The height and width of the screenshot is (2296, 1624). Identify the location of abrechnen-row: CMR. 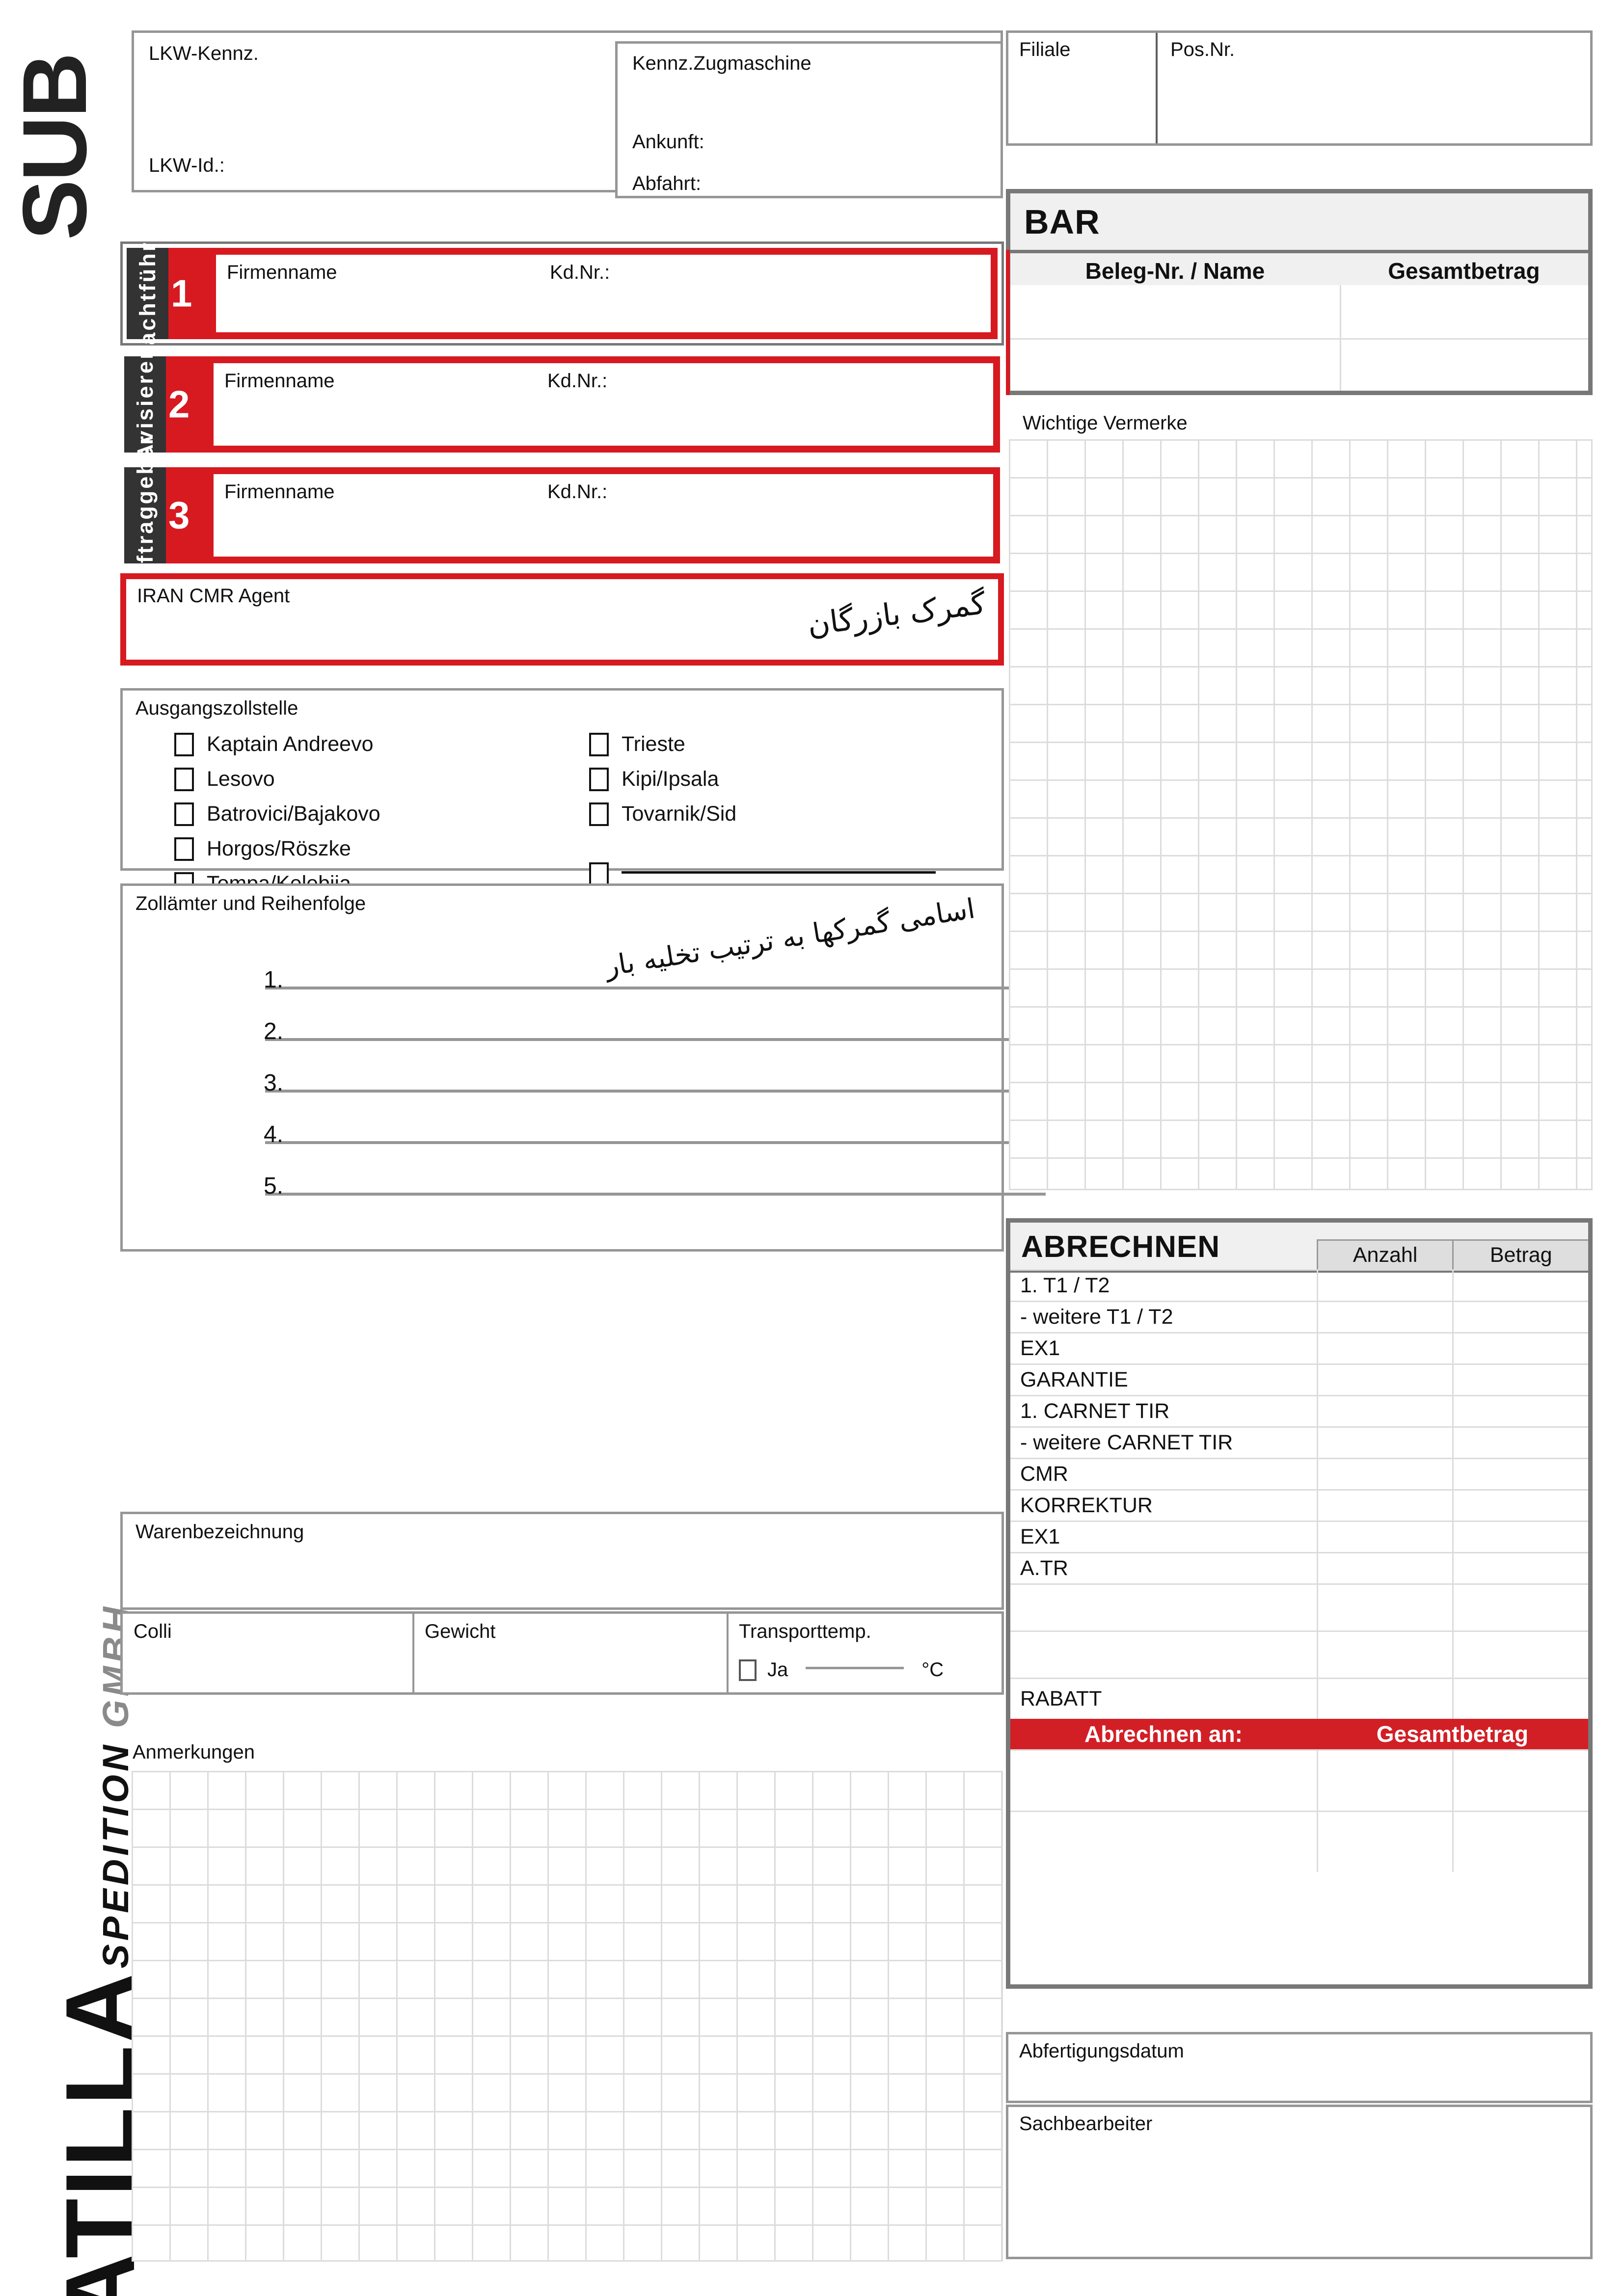
(1299, 1473).